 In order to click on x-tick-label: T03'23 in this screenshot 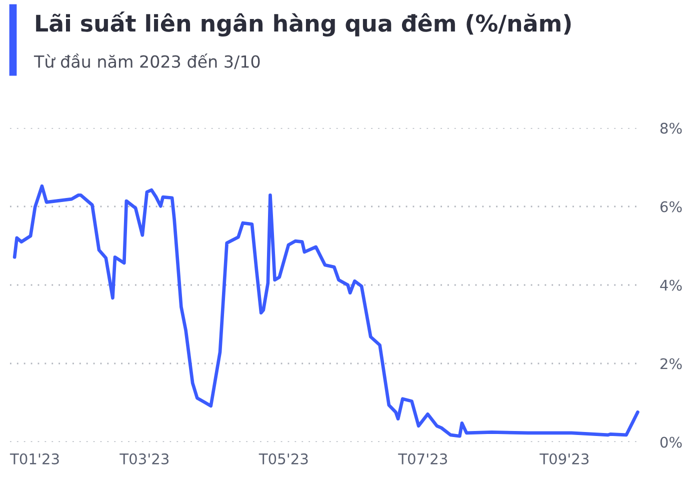, I will do `click(144, 458)`.